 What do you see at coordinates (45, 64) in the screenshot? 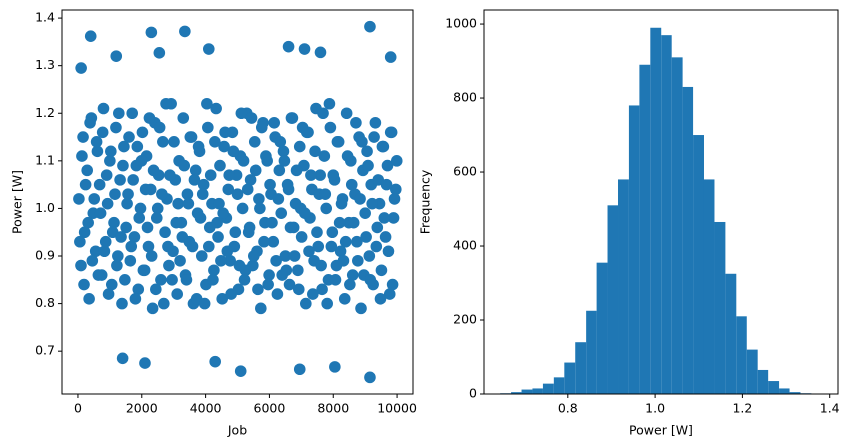
I see `y-tick-label: 1.3` at bounding box center [45, 64].